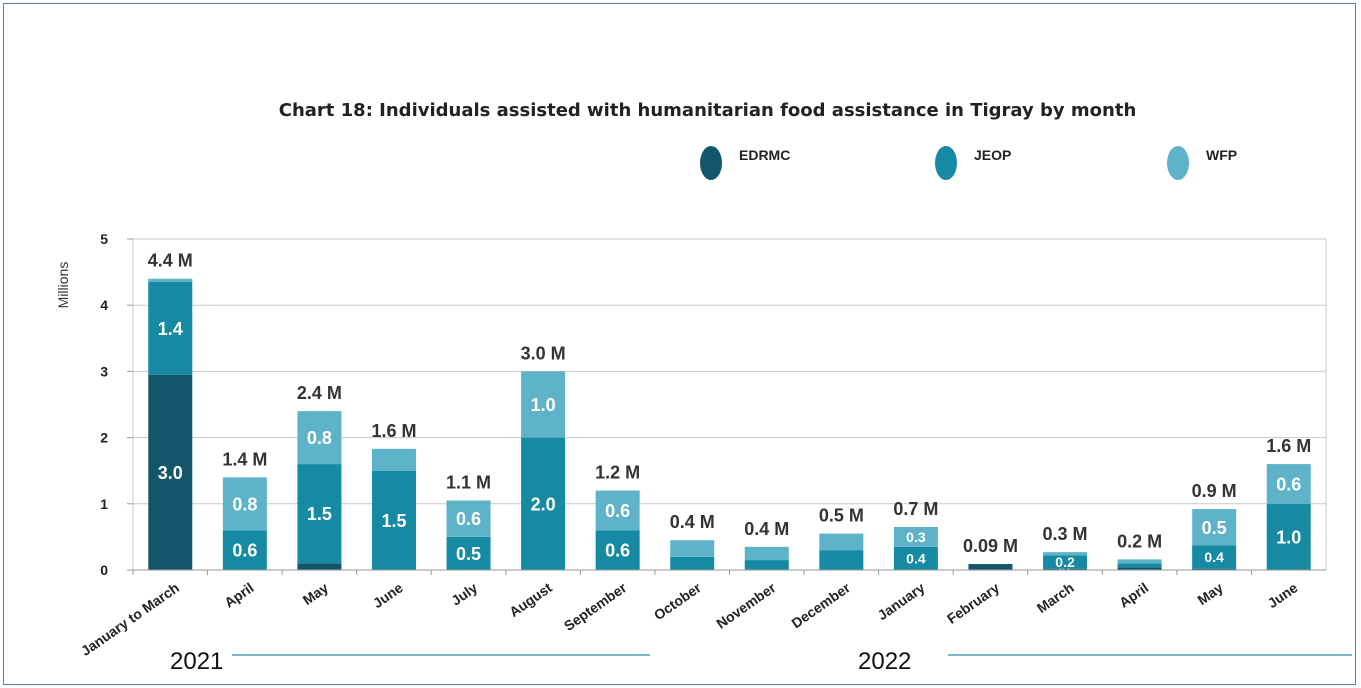 The image size is (1361, 688). Describe the element at coordinates (464, 593) in the screenshot. I see `x-tick-label: July` at that location.